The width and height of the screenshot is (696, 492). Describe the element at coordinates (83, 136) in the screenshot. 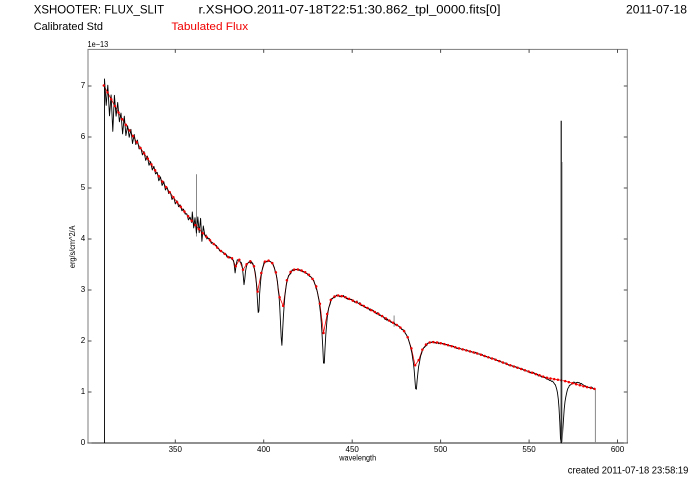

I see `svg-text: 6` at that location.